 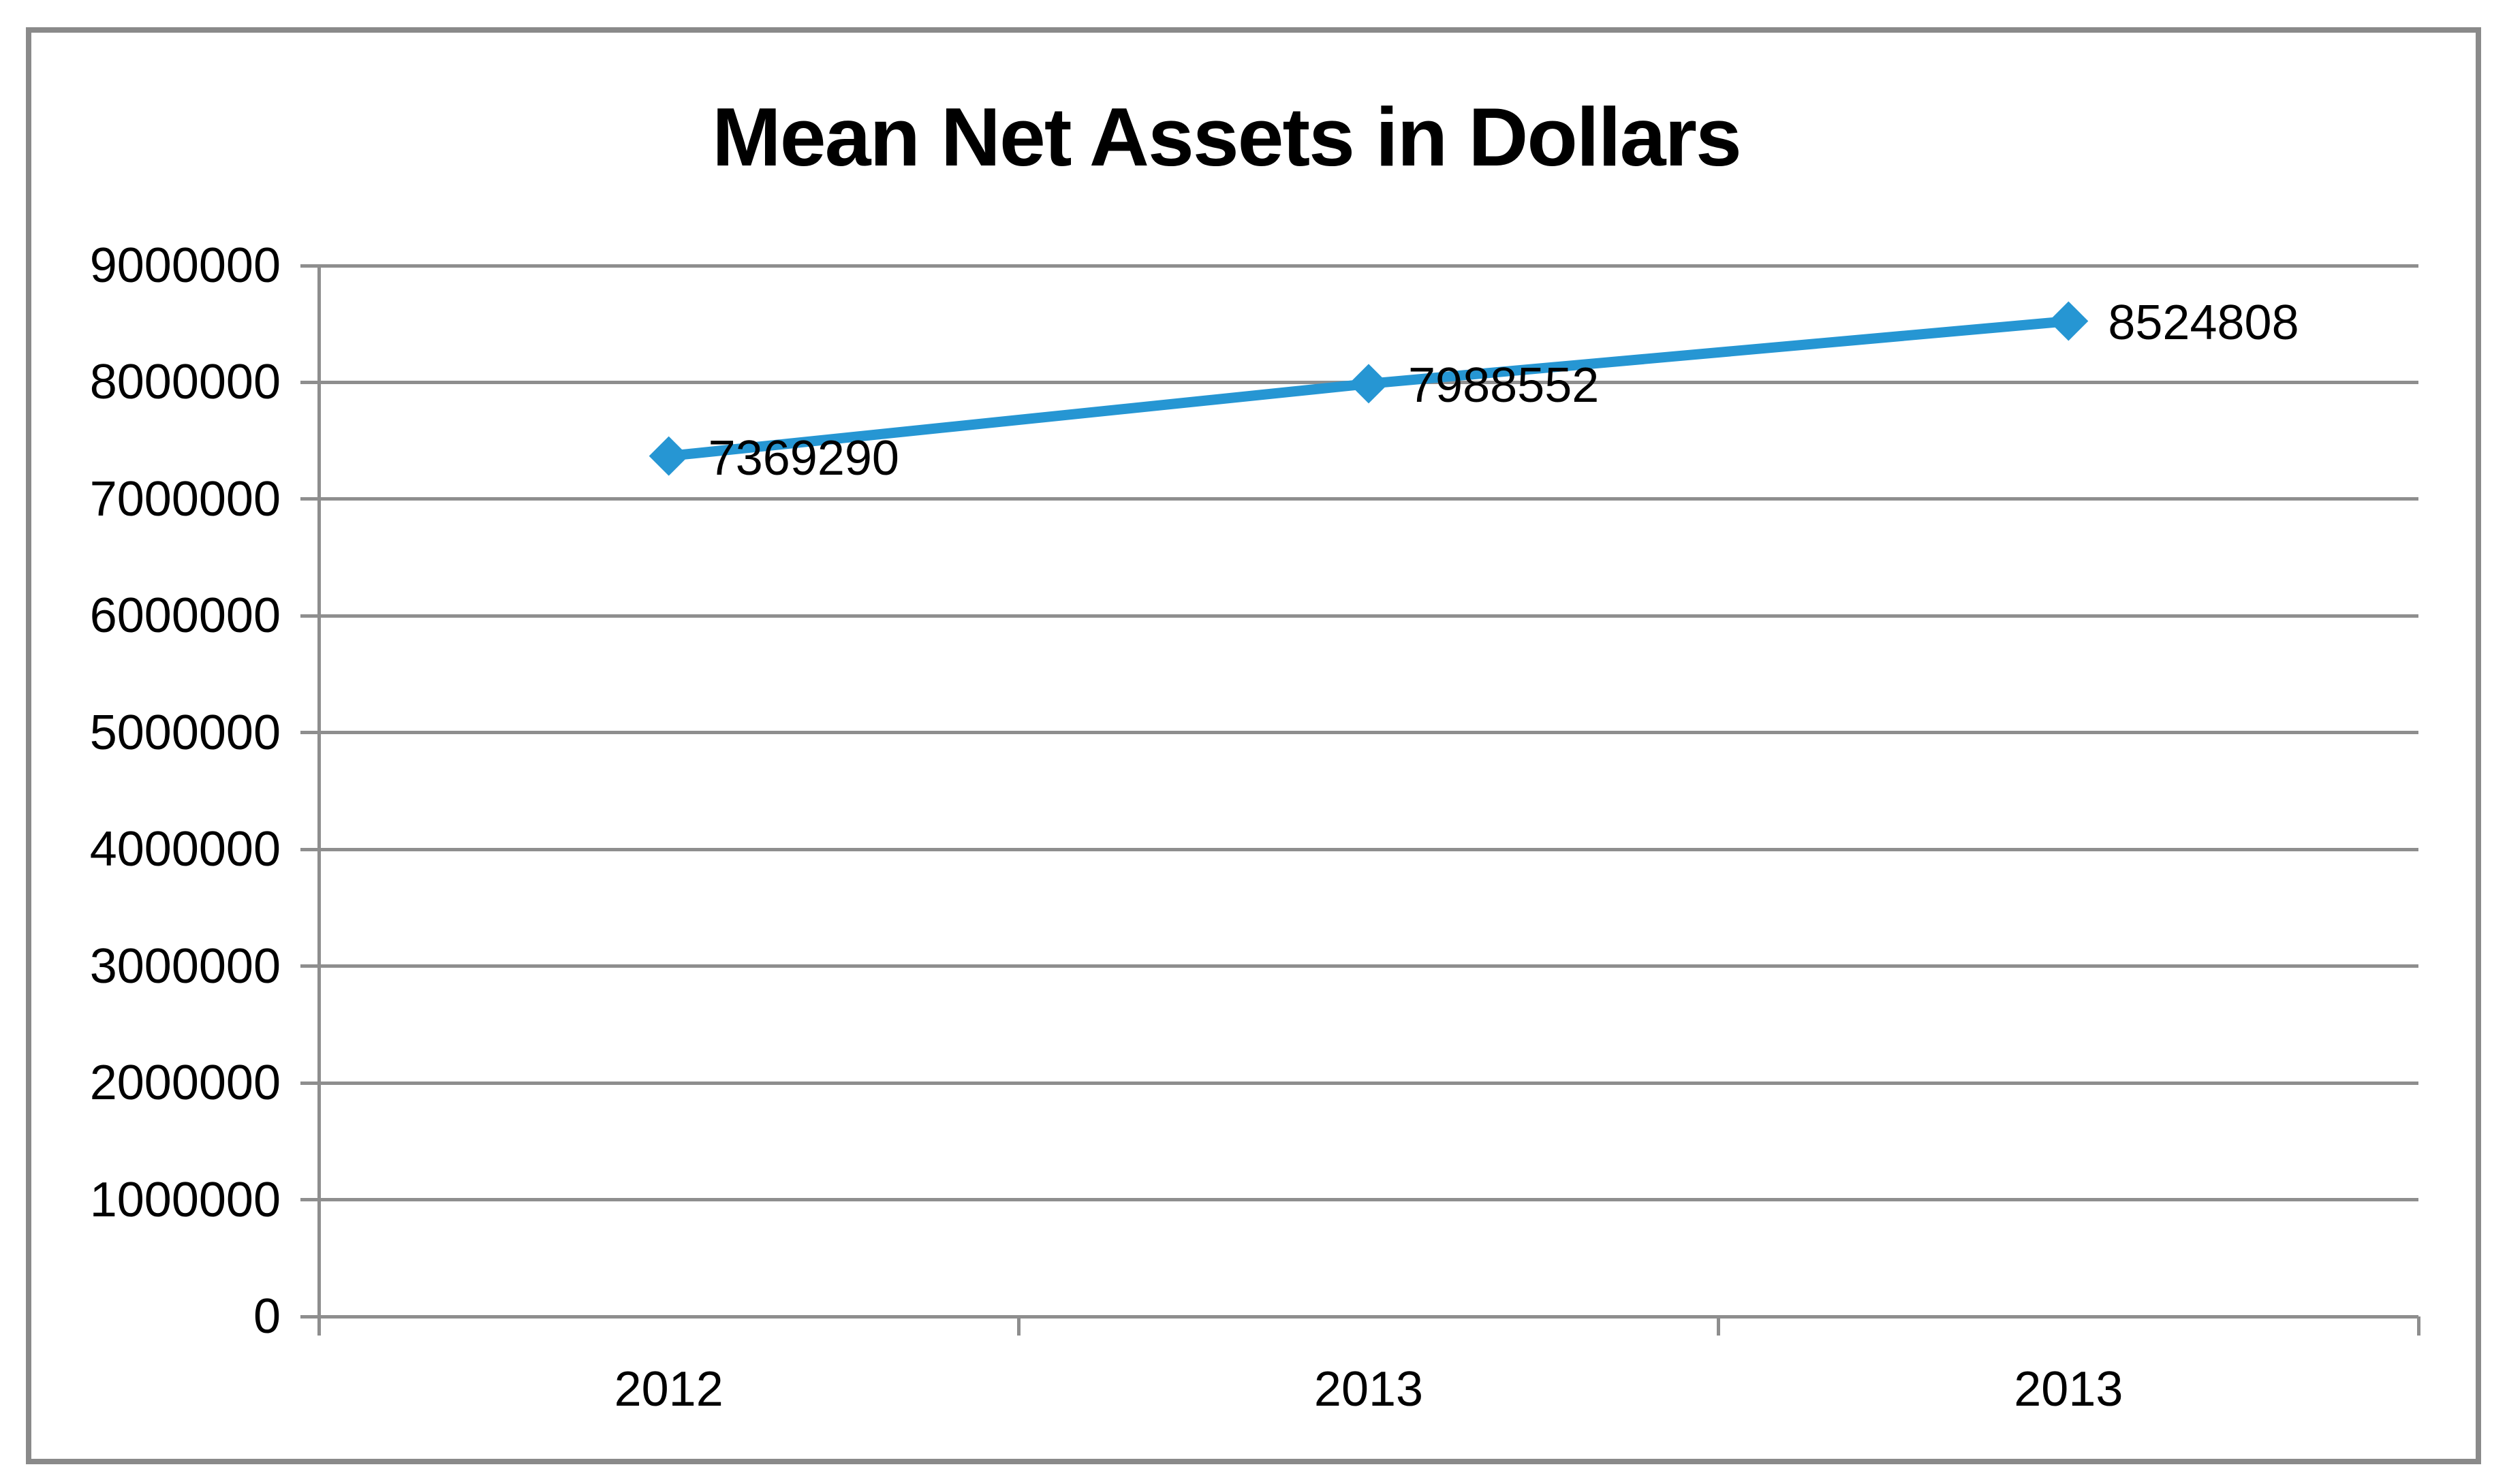 I want to click on x-axis-line, so click(x=1359, y=1316).